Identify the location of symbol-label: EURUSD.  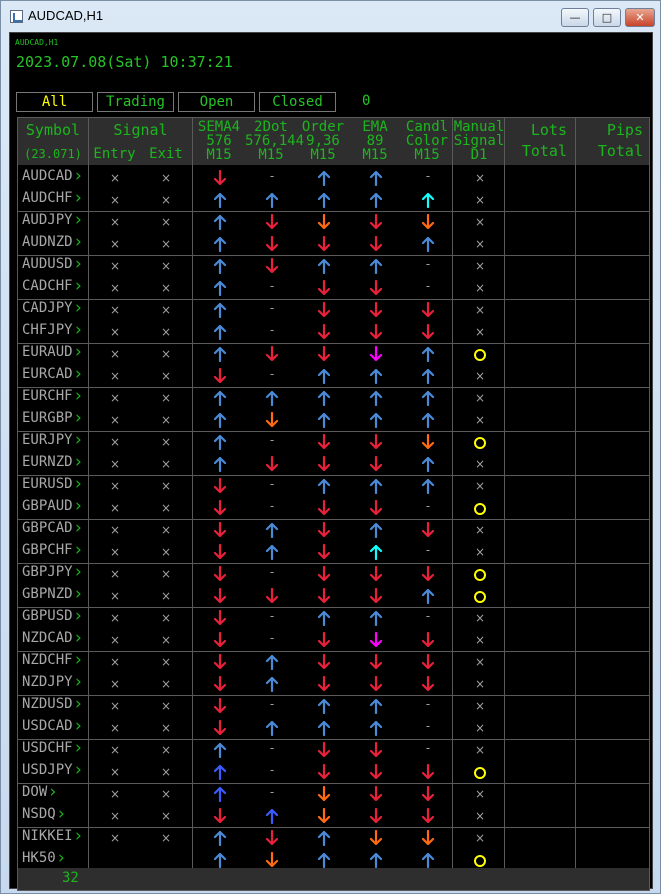
(47, 484).